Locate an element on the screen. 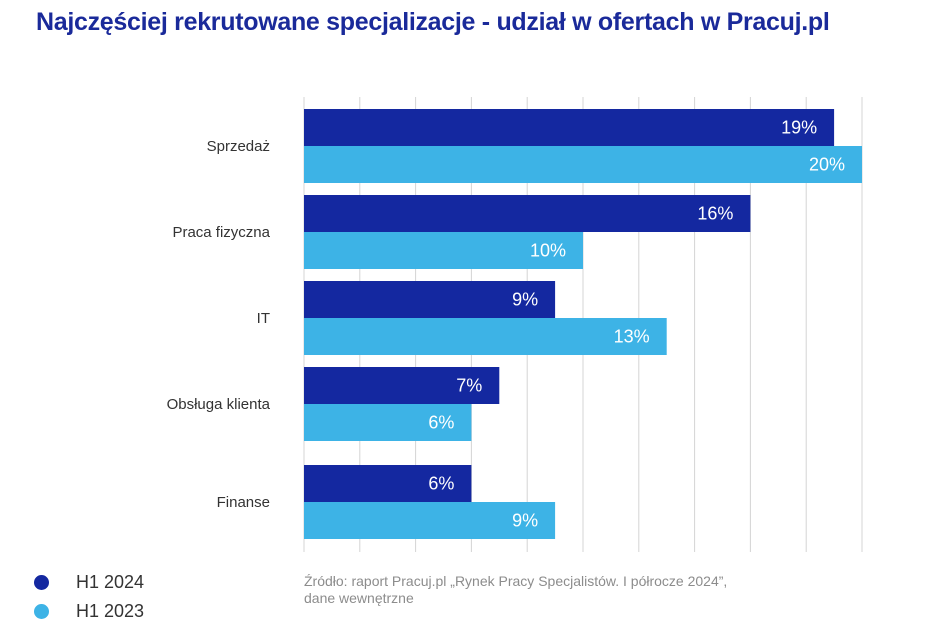  data-label-sprzedaz-h1-2024: 19% is located at coordinates (799, 128).